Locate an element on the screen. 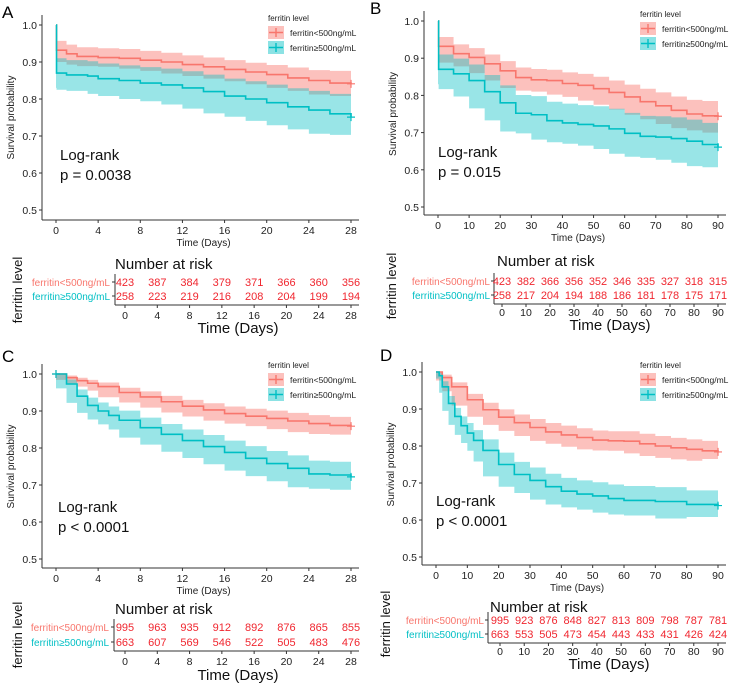 The image size is (736, 683). risk-value: 827 is located at coordinates (597, 621).